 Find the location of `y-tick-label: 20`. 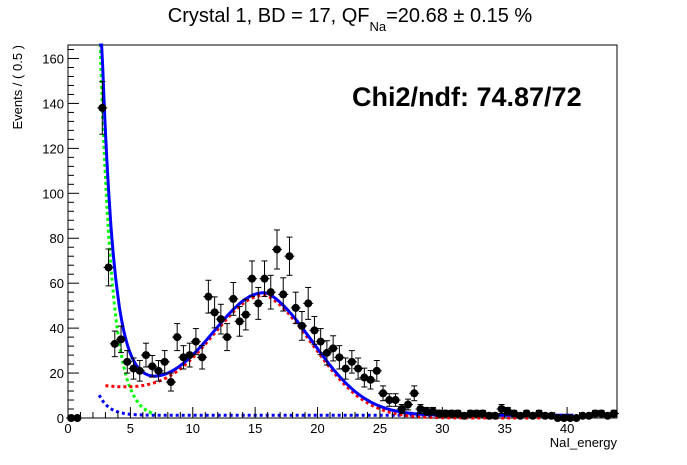

y-tick-label: 20 is located at coordinates (57, 373).